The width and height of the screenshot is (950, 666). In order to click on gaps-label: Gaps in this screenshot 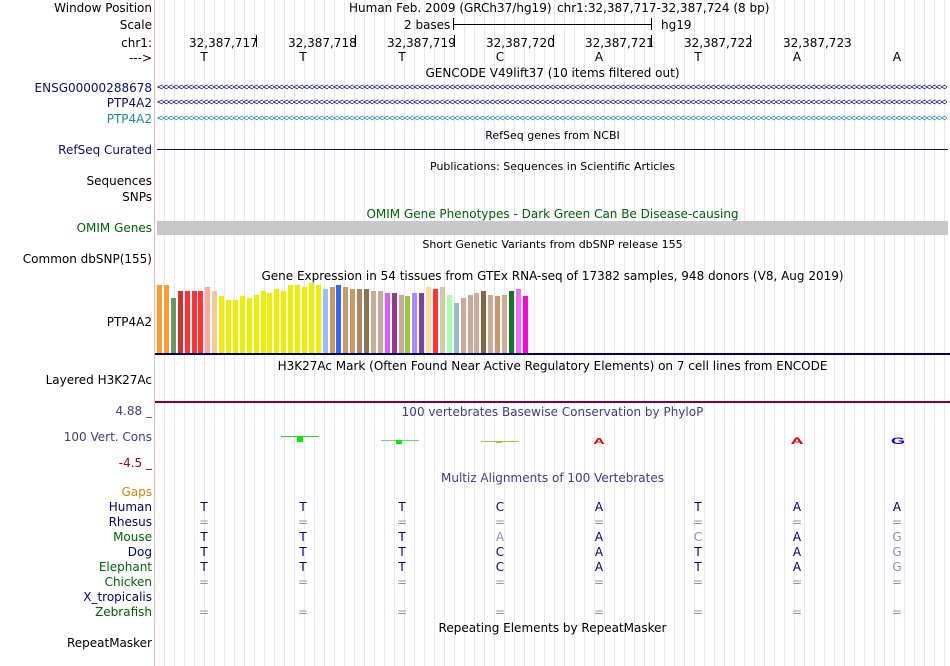, I will do `click(136, 492)`.